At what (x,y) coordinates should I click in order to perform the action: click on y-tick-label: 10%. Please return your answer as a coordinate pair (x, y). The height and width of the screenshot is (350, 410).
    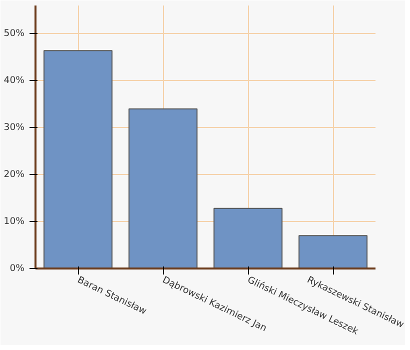
    Looking at the image, I should click on (14, 222).